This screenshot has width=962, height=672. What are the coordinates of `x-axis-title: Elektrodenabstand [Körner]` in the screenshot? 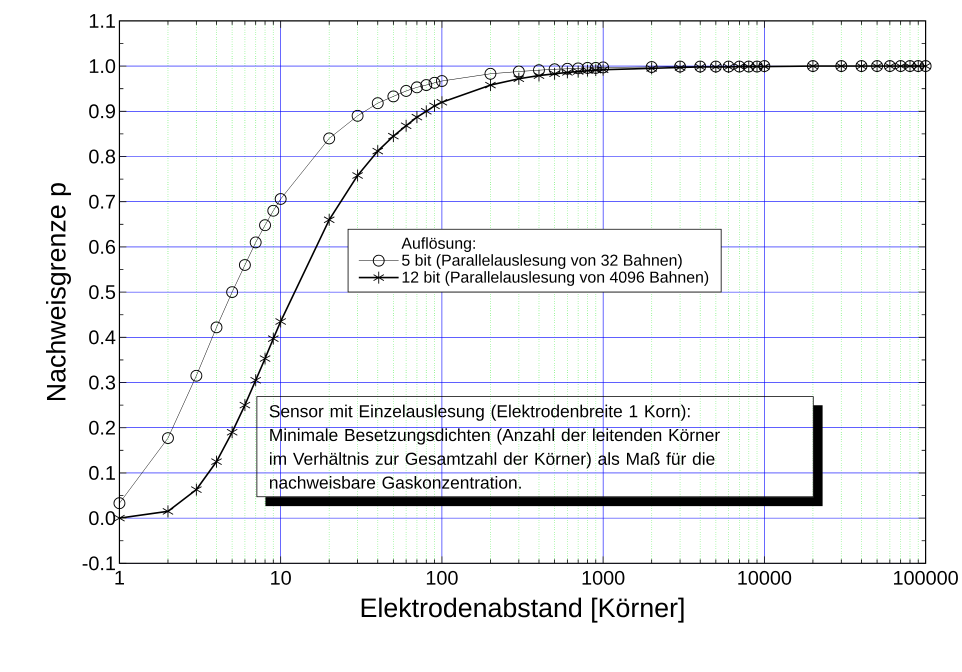 It's located at (523, 610).